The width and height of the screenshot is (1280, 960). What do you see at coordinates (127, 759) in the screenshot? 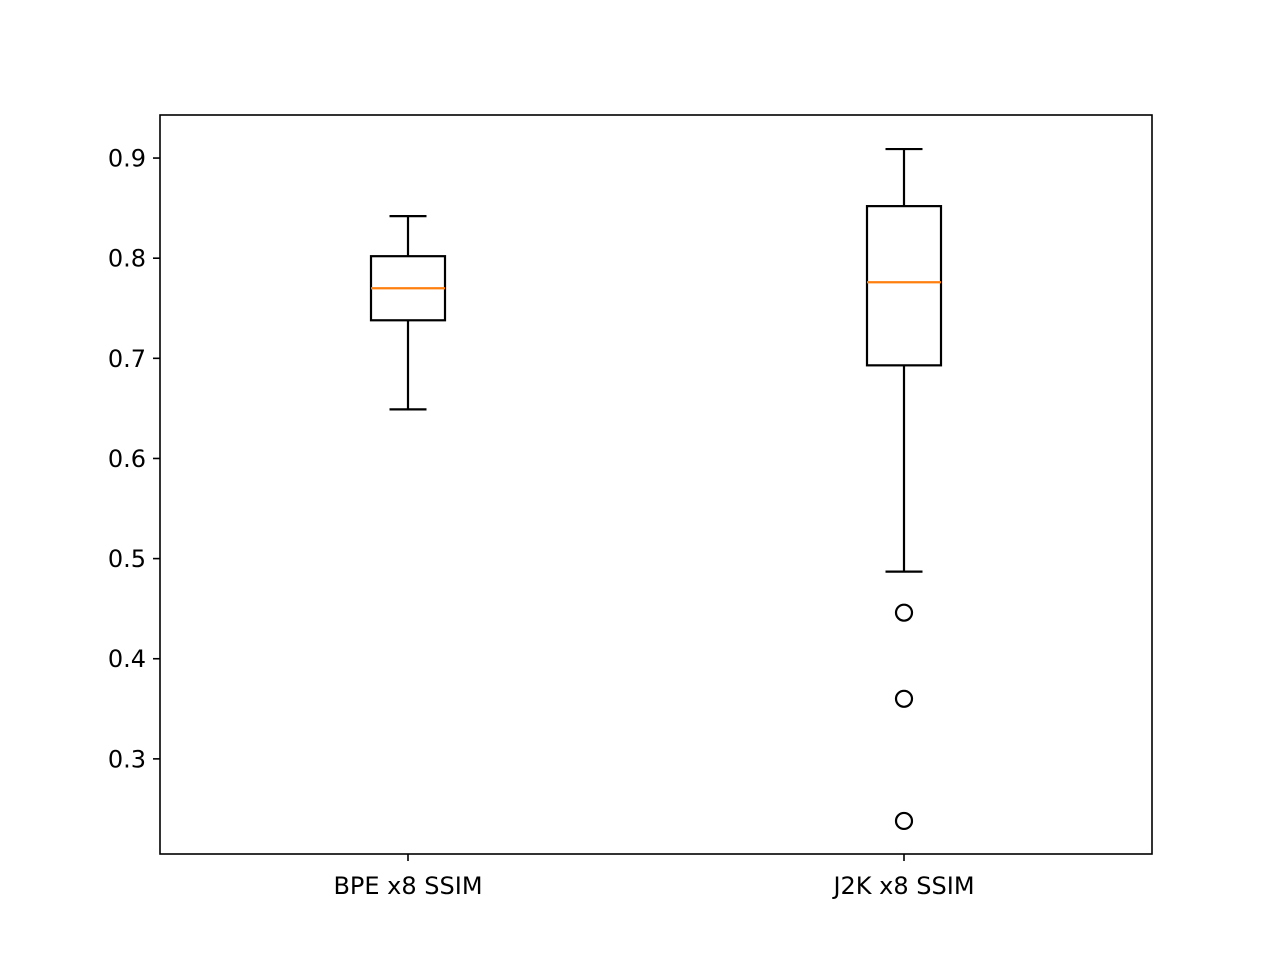
I see `y-tick-label: 0.3` at bounding box center [127, 759].